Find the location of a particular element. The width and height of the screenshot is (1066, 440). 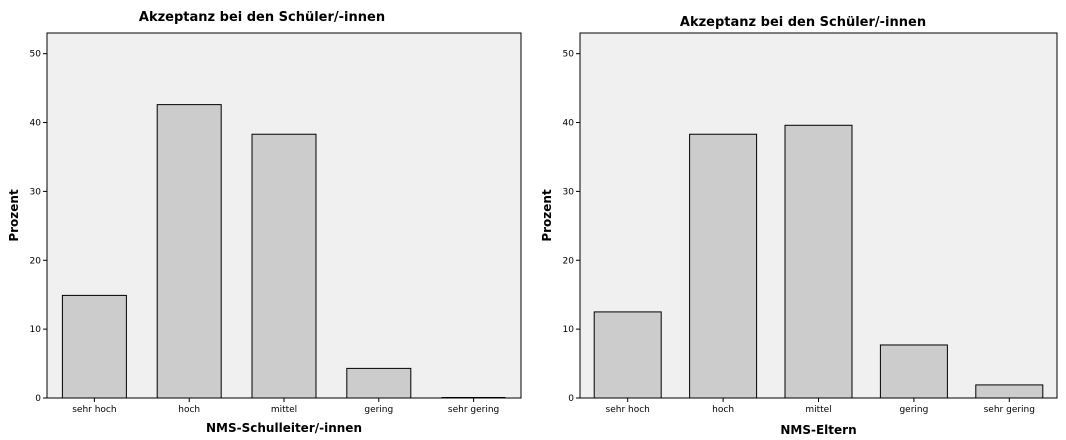

x-axis-label: NMS-Eltern is located at coordinates (818, 430).